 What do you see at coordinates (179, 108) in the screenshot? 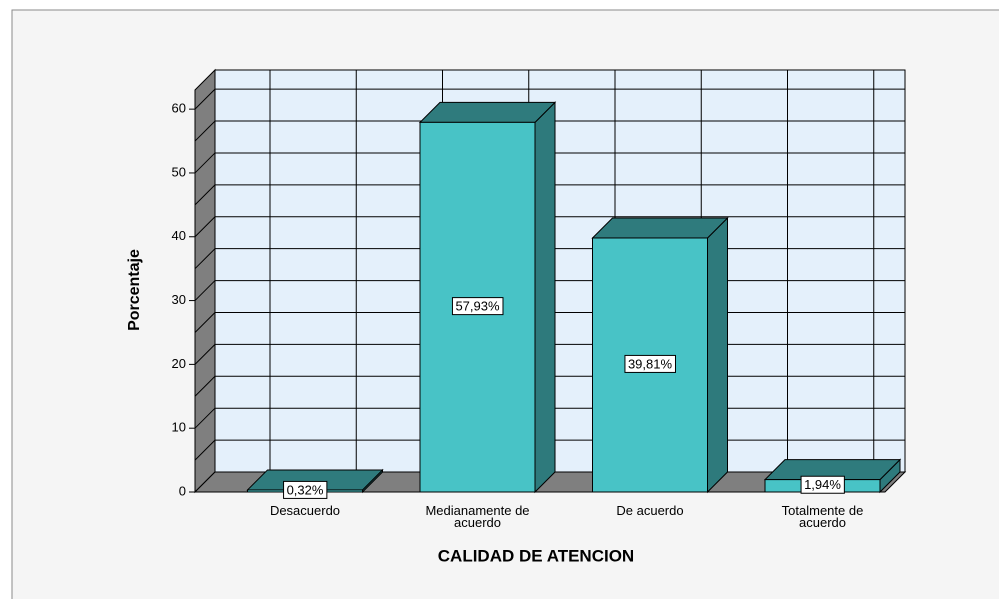
I see `y-tick-label: 60` at bounding box center [179, 108].